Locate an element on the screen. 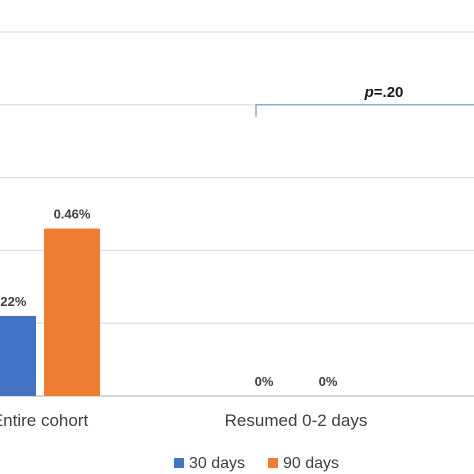  p-value-label: p=.20 is located at coordinates (384, 92).